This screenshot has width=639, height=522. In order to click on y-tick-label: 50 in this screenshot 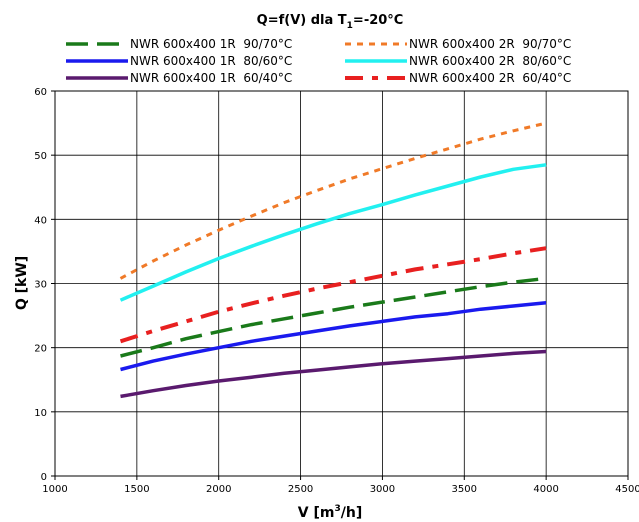, I will do `click(40, 156)`.